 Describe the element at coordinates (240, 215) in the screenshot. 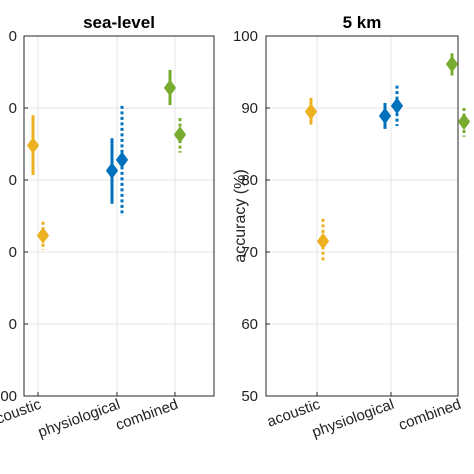

I see `y-axis-label: accuracy (%)` at that location.